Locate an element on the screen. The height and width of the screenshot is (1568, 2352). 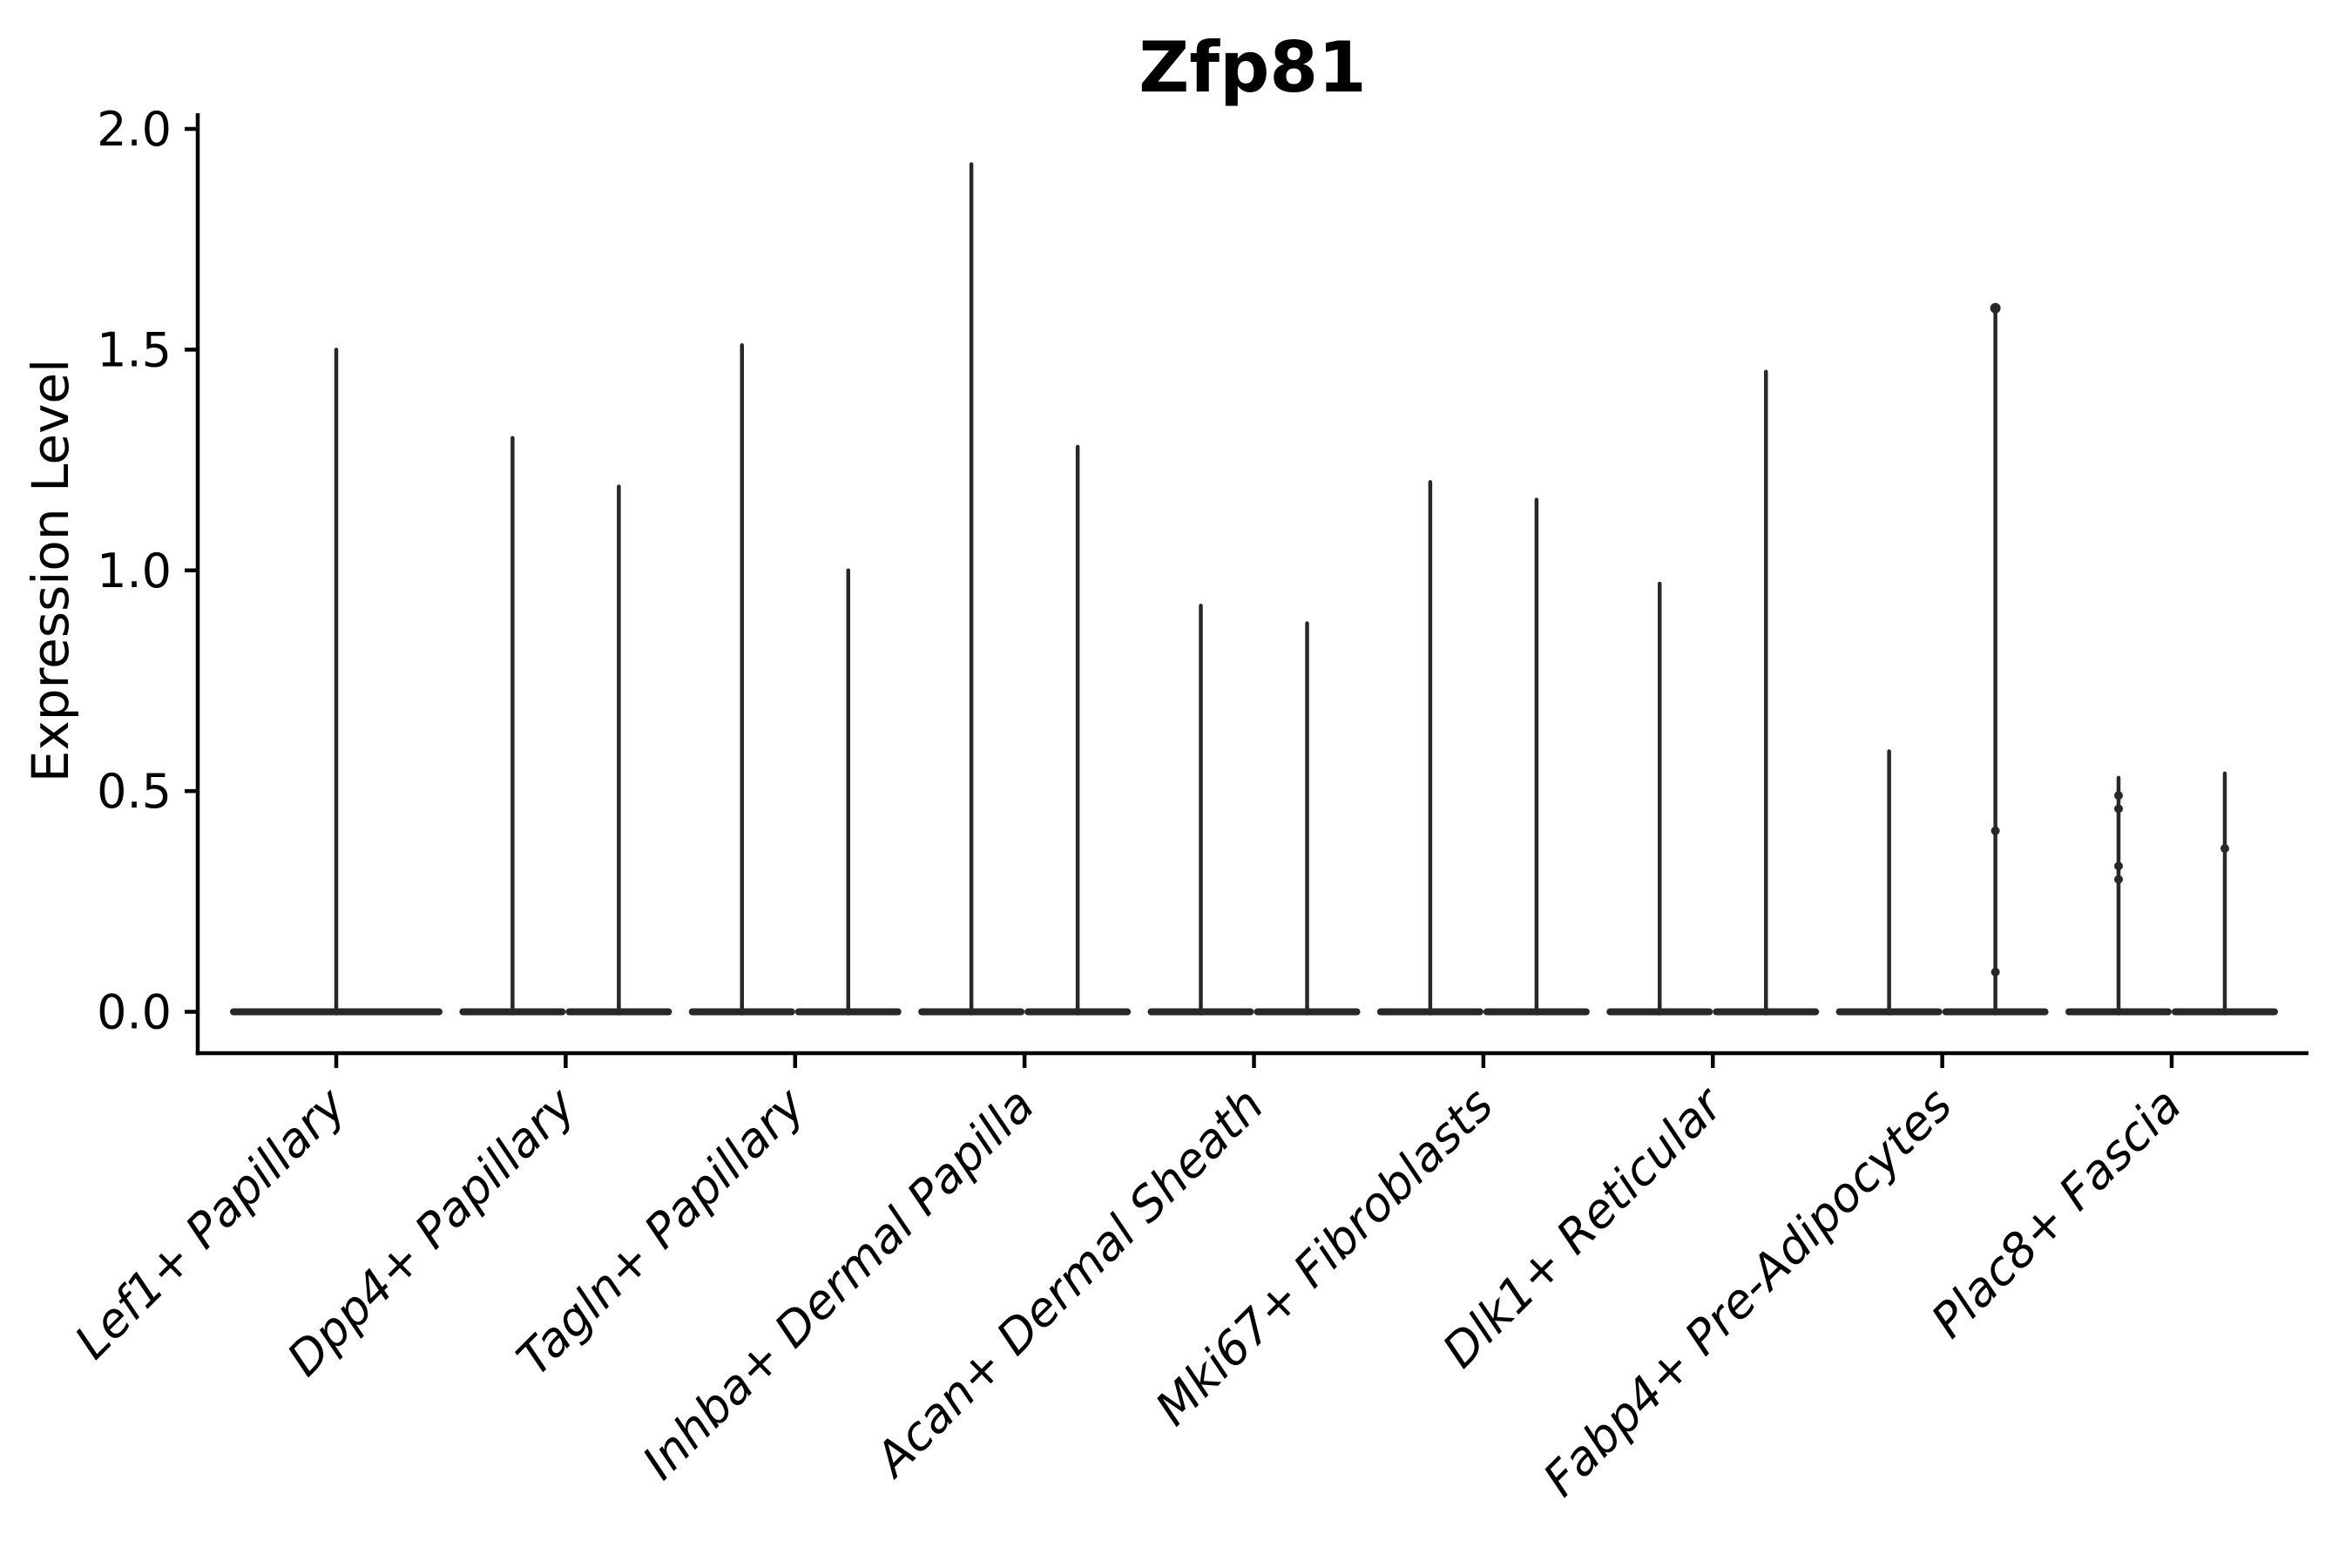
x-tick-label: Inhba+ Dermal Papilla is located at coordinates (839, 1284).